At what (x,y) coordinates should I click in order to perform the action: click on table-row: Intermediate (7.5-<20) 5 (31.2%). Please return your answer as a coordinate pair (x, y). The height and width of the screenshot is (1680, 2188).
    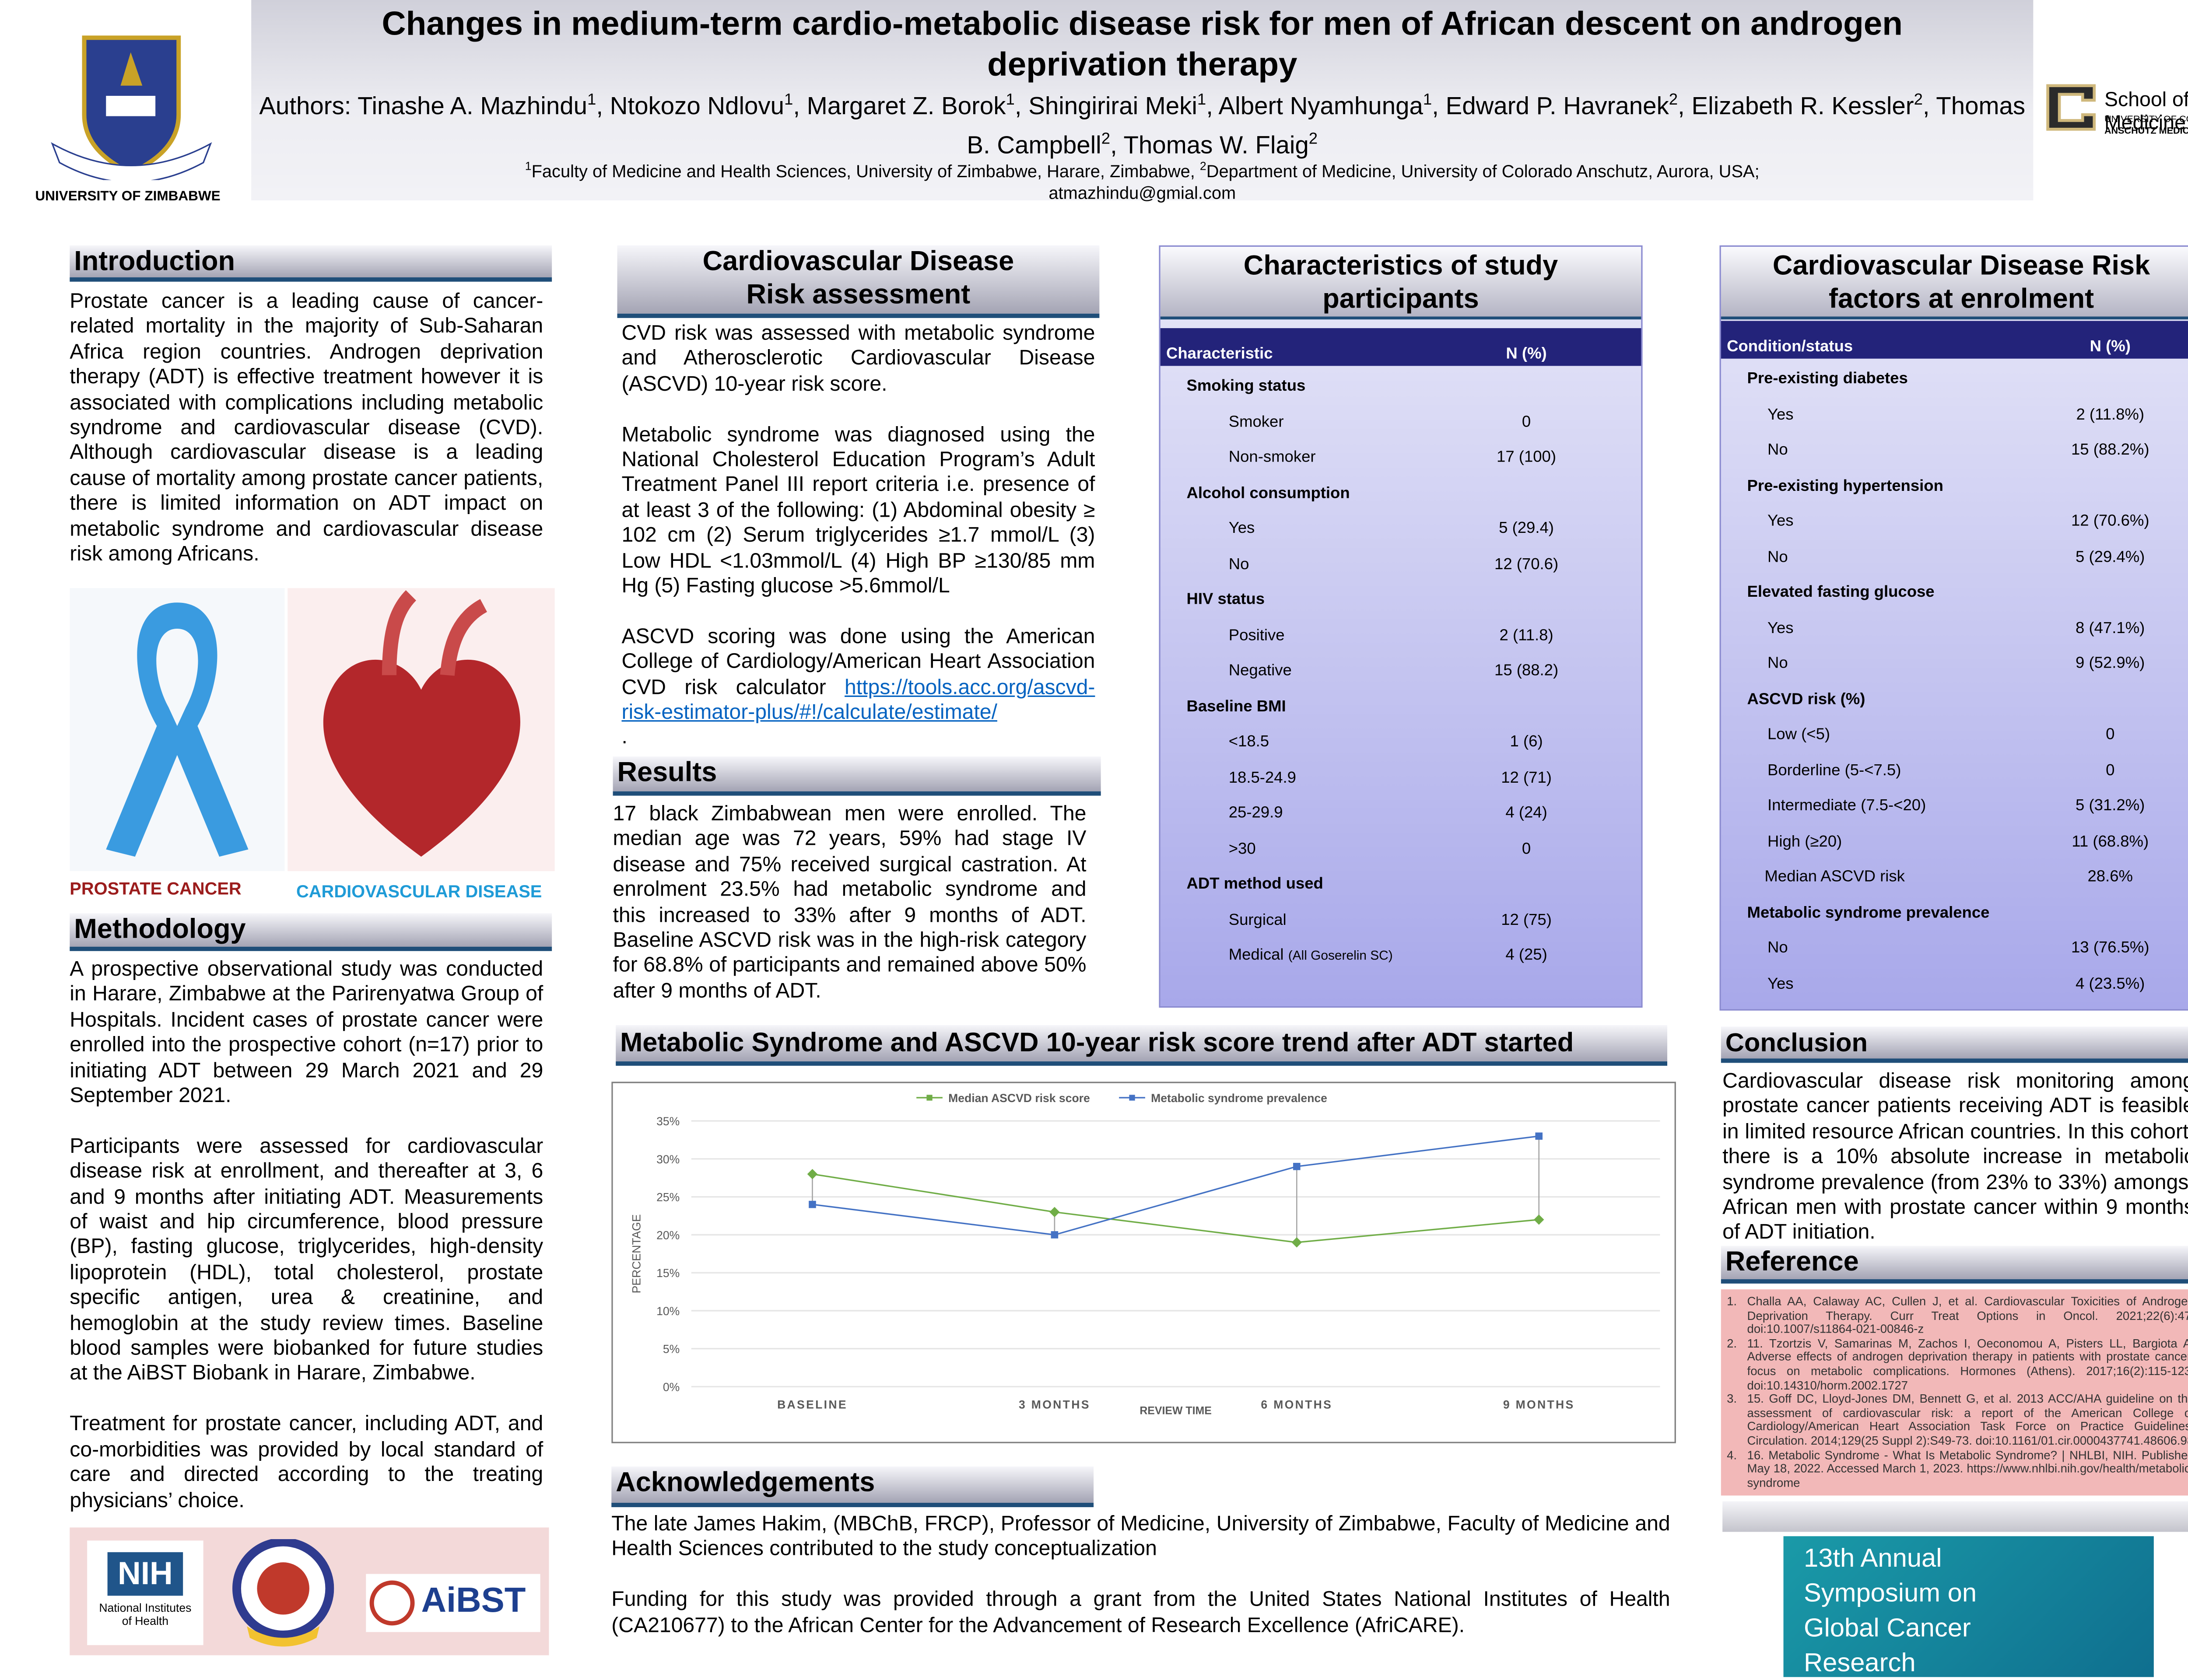
    Looking at the image, I should click on (1954, 806).